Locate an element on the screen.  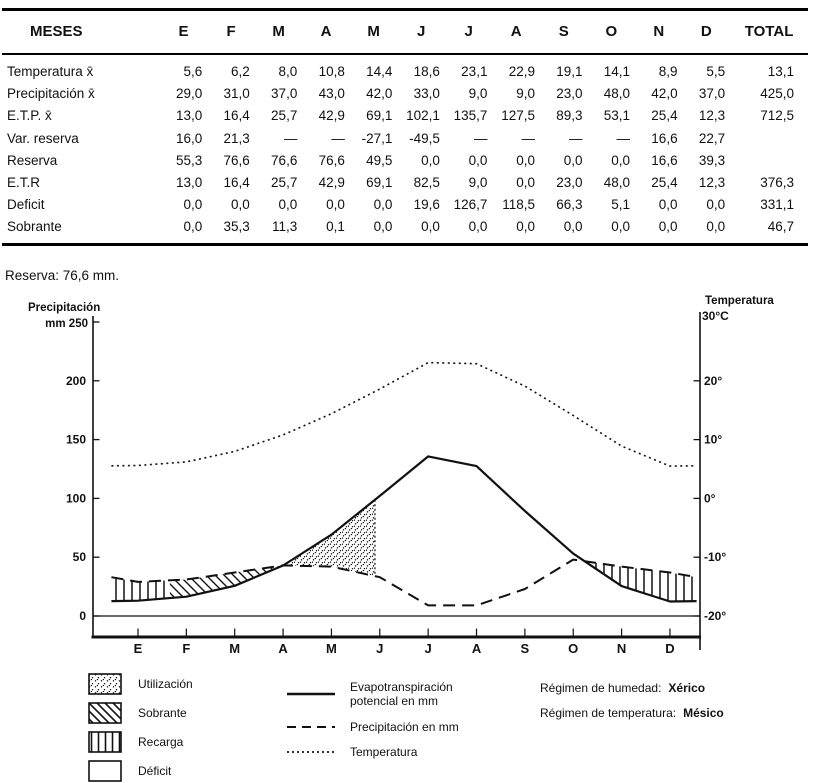
legend-line-label: Precipitación en mm is located at coordinates (404, 726).